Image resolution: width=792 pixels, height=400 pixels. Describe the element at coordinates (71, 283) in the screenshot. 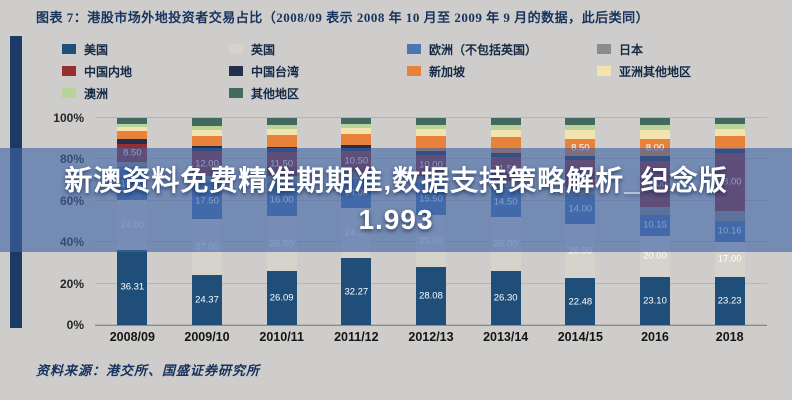

I see `y-tick-label: 20%` at that location.